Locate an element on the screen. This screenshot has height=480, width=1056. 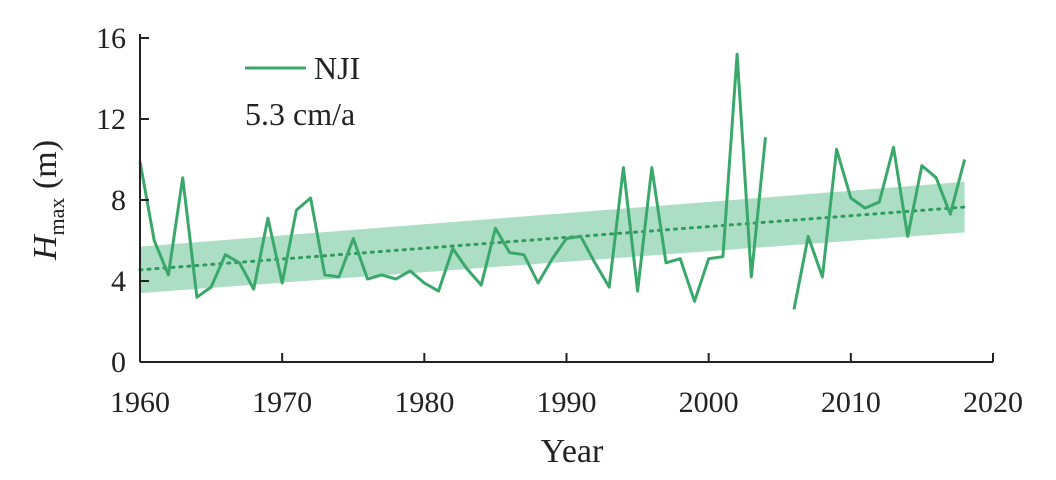
y-tick-label-12: 12 is located at coordinates (111, 119).